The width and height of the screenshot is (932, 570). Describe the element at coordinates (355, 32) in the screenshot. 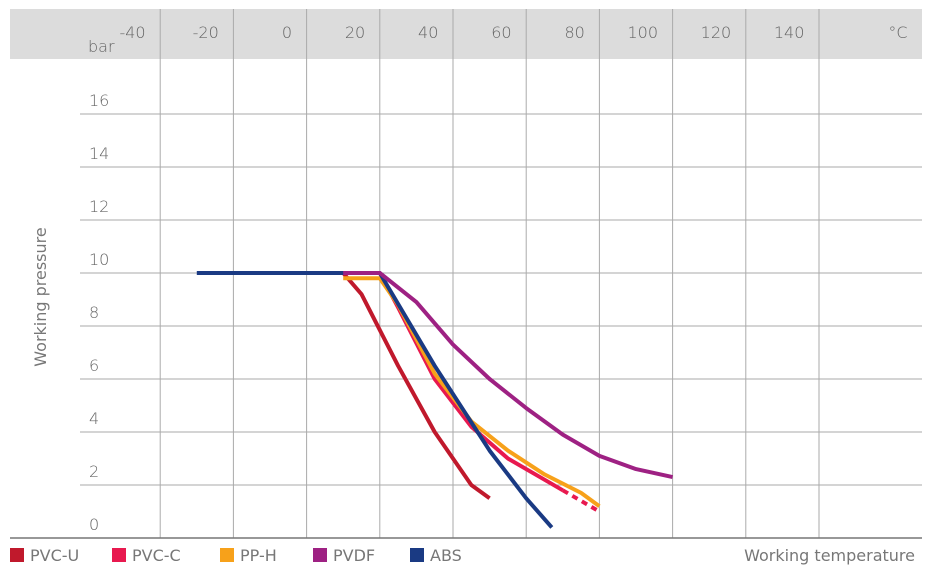

I see `x-tick-label: 20` at that location.